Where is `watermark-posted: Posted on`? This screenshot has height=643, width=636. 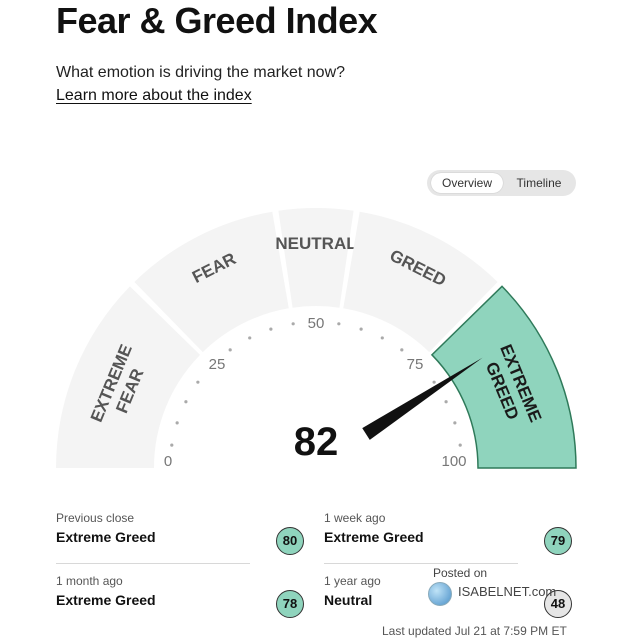 watermark-posted: Posted on is located at coordinates (460, 573).